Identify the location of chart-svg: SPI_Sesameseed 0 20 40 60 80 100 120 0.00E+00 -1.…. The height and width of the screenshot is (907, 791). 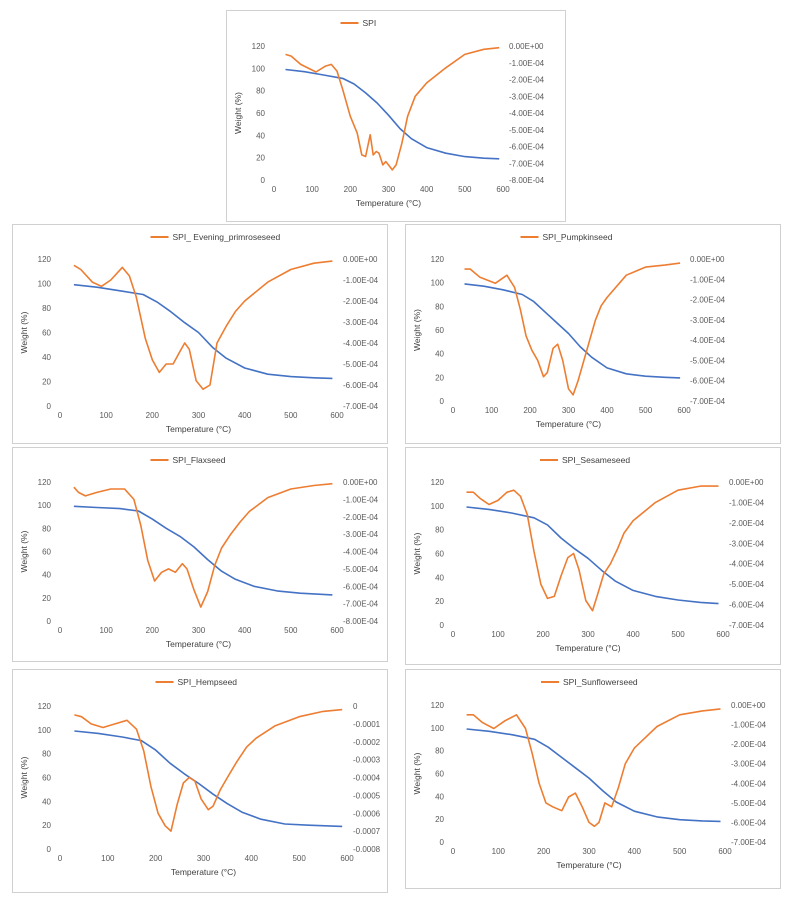
(588, 554).